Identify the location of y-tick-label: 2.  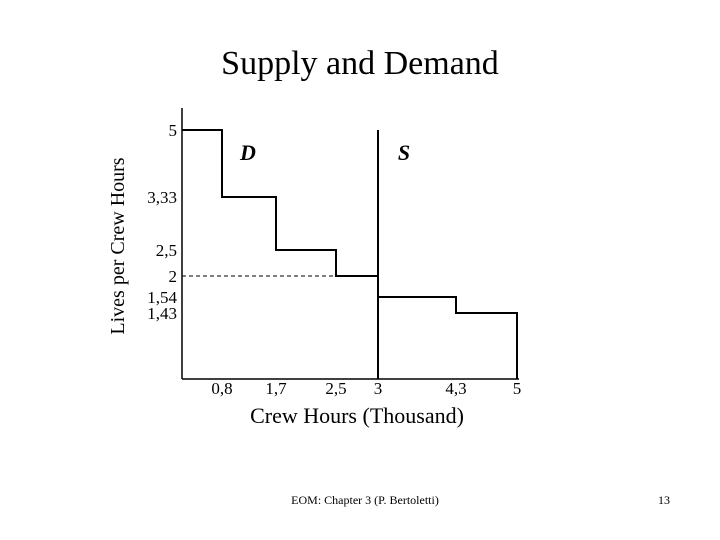
(173, 276).